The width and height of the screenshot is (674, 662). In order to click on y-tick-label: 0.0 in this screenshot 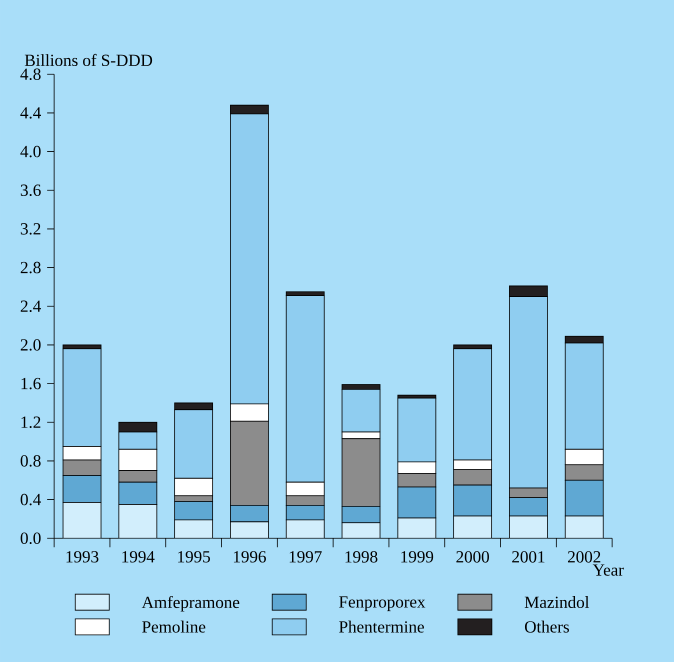, I will do `click(30, 538)`.